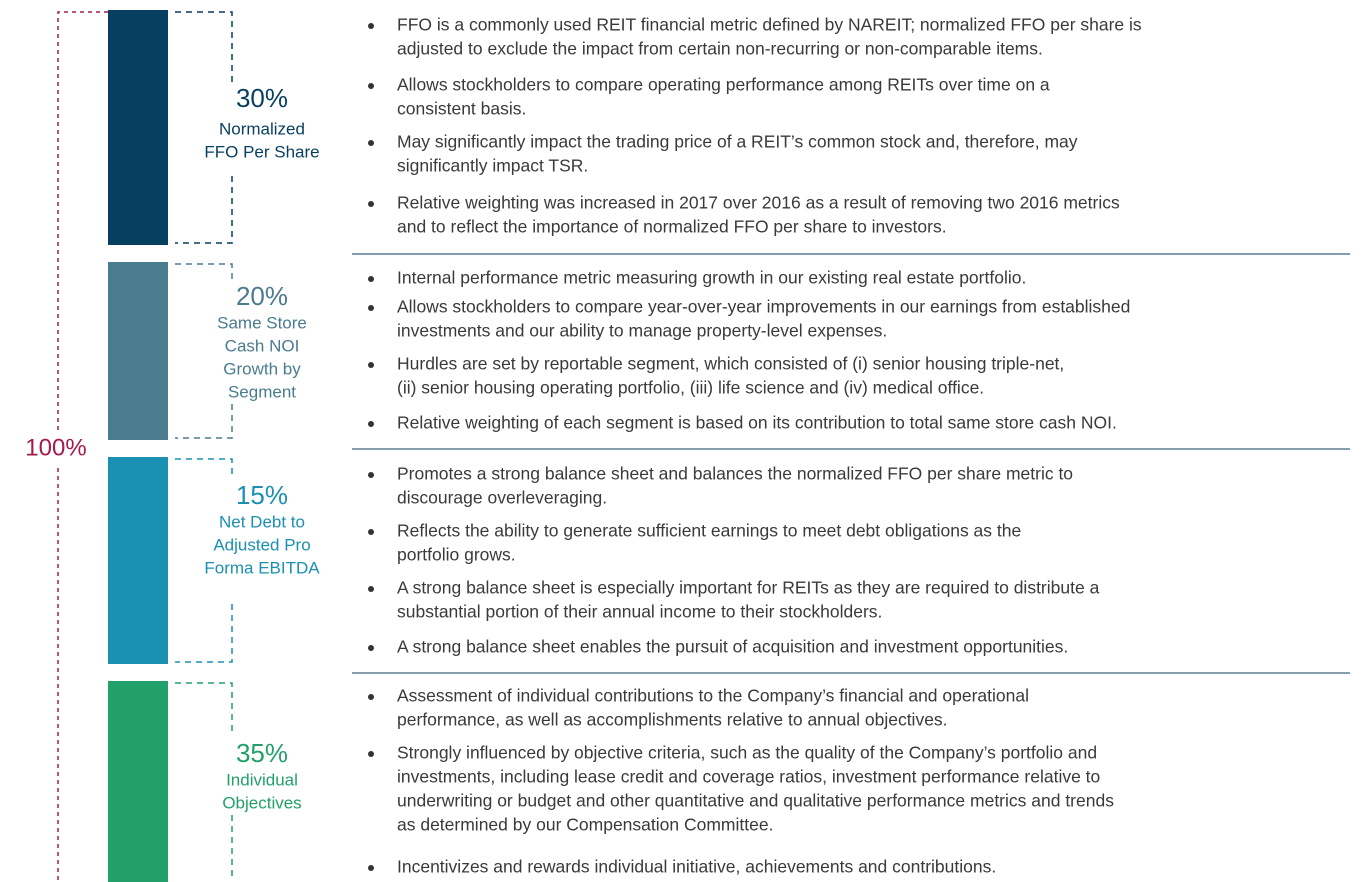 The height and width of the screenshot is (882, 1365). What do you see at coordinates (262, 296) in the screenshot?
I see `weight-percent: 20%` at bounding box center [262, 296].